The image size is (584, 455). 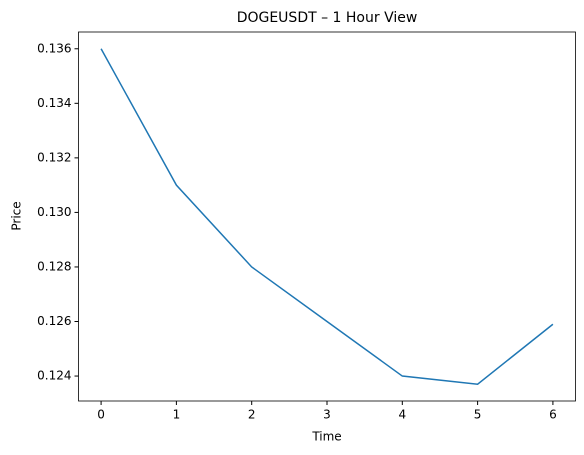 I want to click on x-tick-label: 0, so click(x=101, y=415).